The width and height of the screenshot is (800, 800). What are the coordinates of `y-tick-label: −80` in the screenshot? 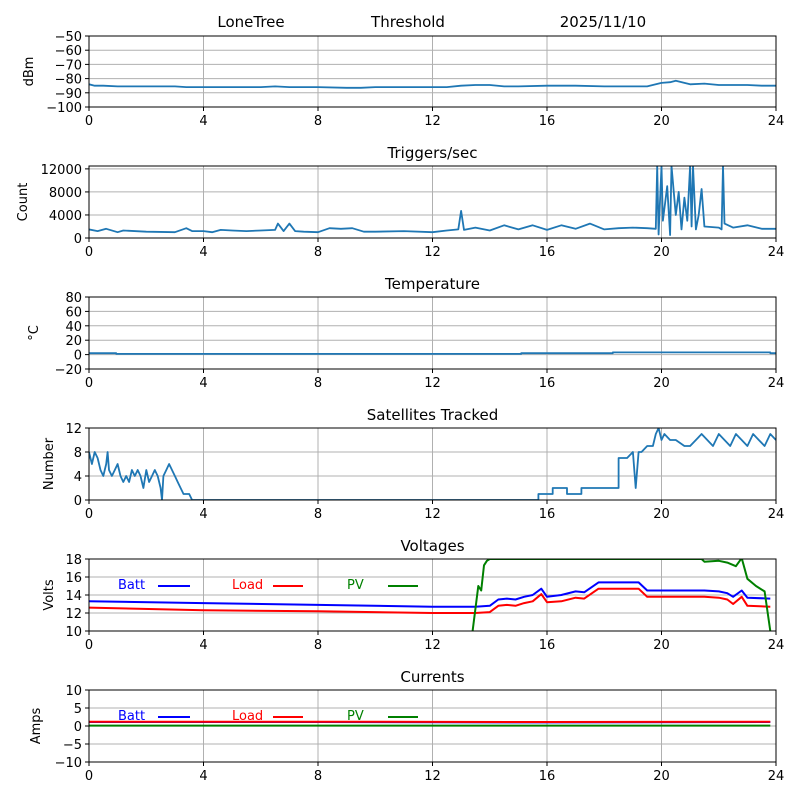 It's located at (68, 80).